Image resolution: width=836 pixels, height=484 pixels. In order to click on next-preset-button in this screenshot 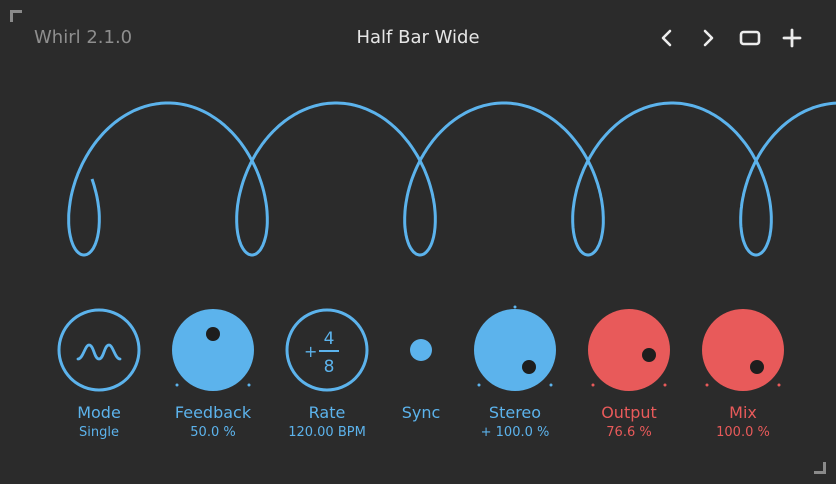, I will do `click(708, 38)`.